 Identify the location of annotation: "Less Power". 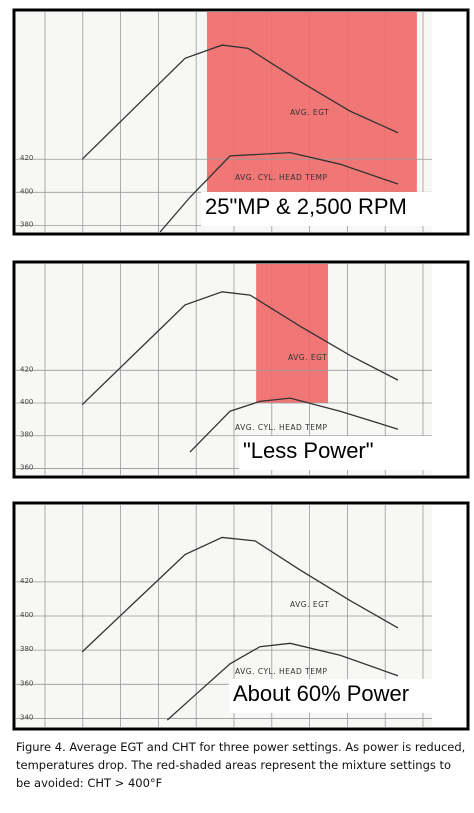
(308, 450).